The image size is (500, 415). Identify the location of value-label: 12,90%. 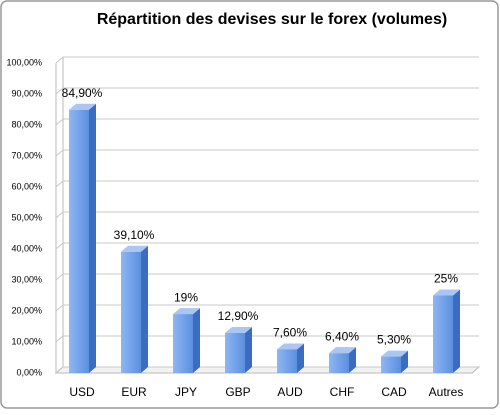
(238, 316).